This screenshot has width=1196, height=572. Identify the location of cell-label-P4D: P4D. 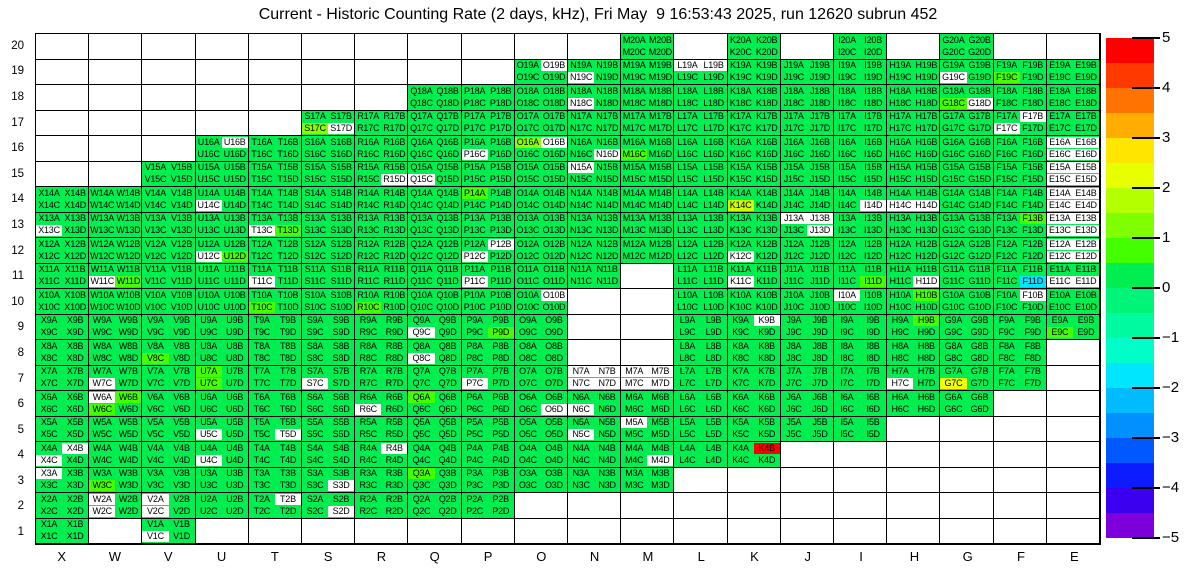
(501, 459).